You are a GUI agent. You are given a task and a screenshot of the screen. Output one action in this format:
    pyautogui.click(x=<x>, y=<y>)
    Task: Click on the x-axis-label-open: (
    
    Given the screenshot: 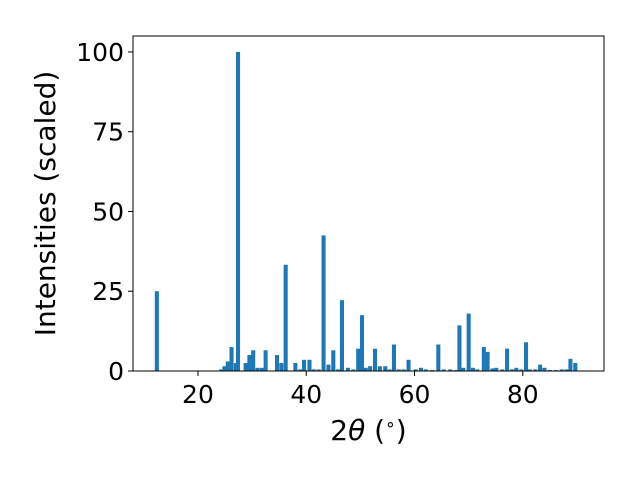 What is the action you would take?
    pyautogui.click(x=375, y=430)
    